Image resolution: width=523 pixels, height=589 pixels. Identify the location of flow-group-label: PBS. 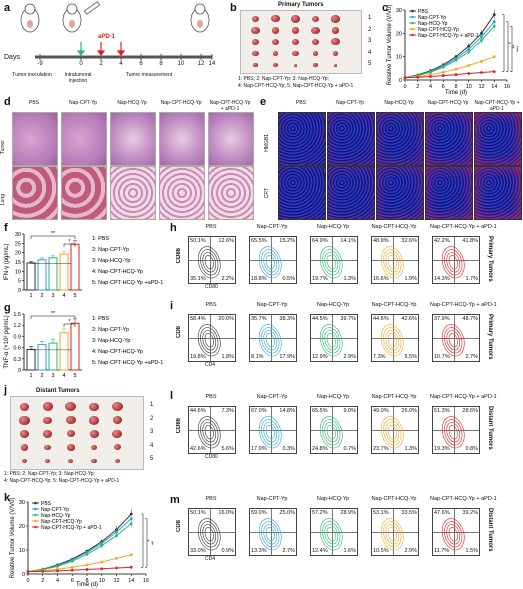
(211, 227).